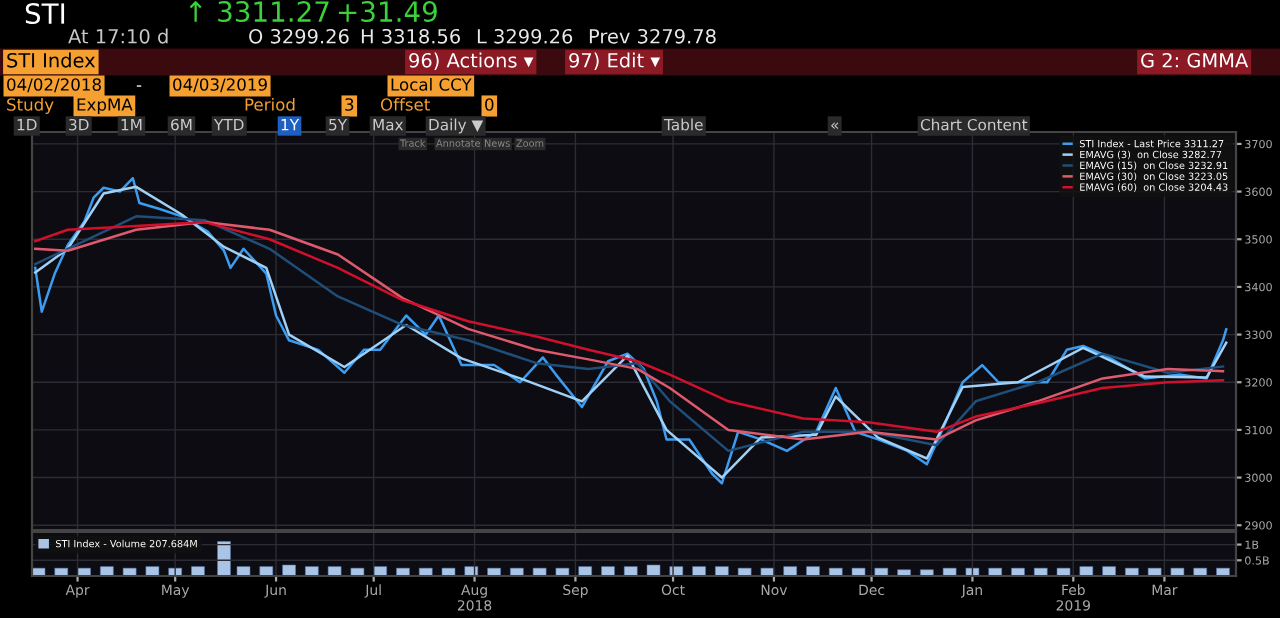  I want to click on text: STI, so click(45, 14).